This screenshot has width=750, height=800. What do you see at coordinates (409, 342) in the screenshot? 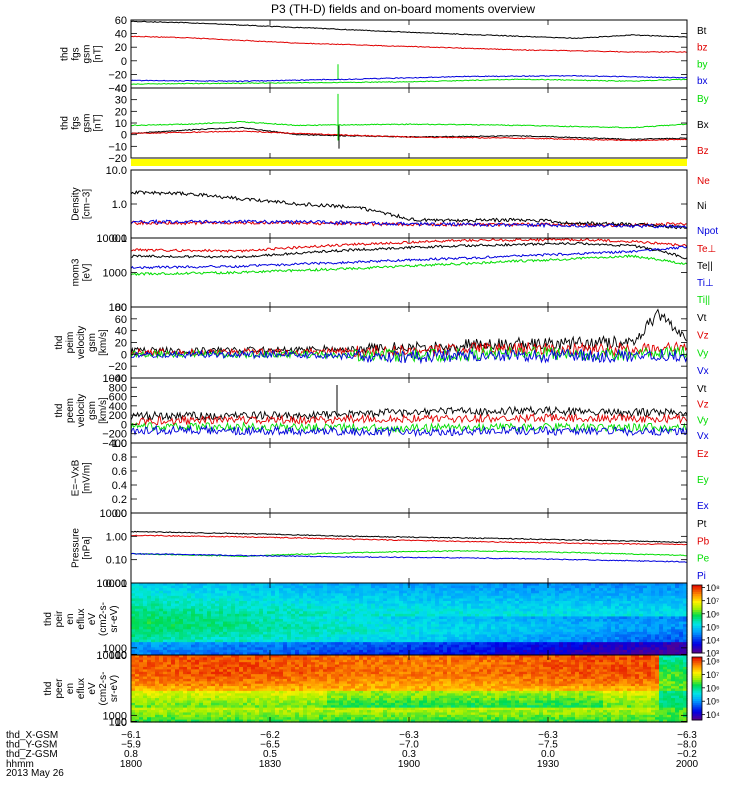
I see `panel-frame` at bounding box center [409, 342].